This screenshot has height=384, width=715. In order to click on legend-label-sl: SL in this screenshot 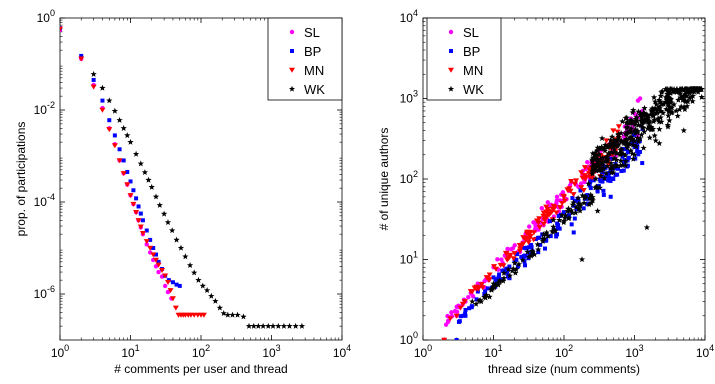, I will do `click(312, 32)`.